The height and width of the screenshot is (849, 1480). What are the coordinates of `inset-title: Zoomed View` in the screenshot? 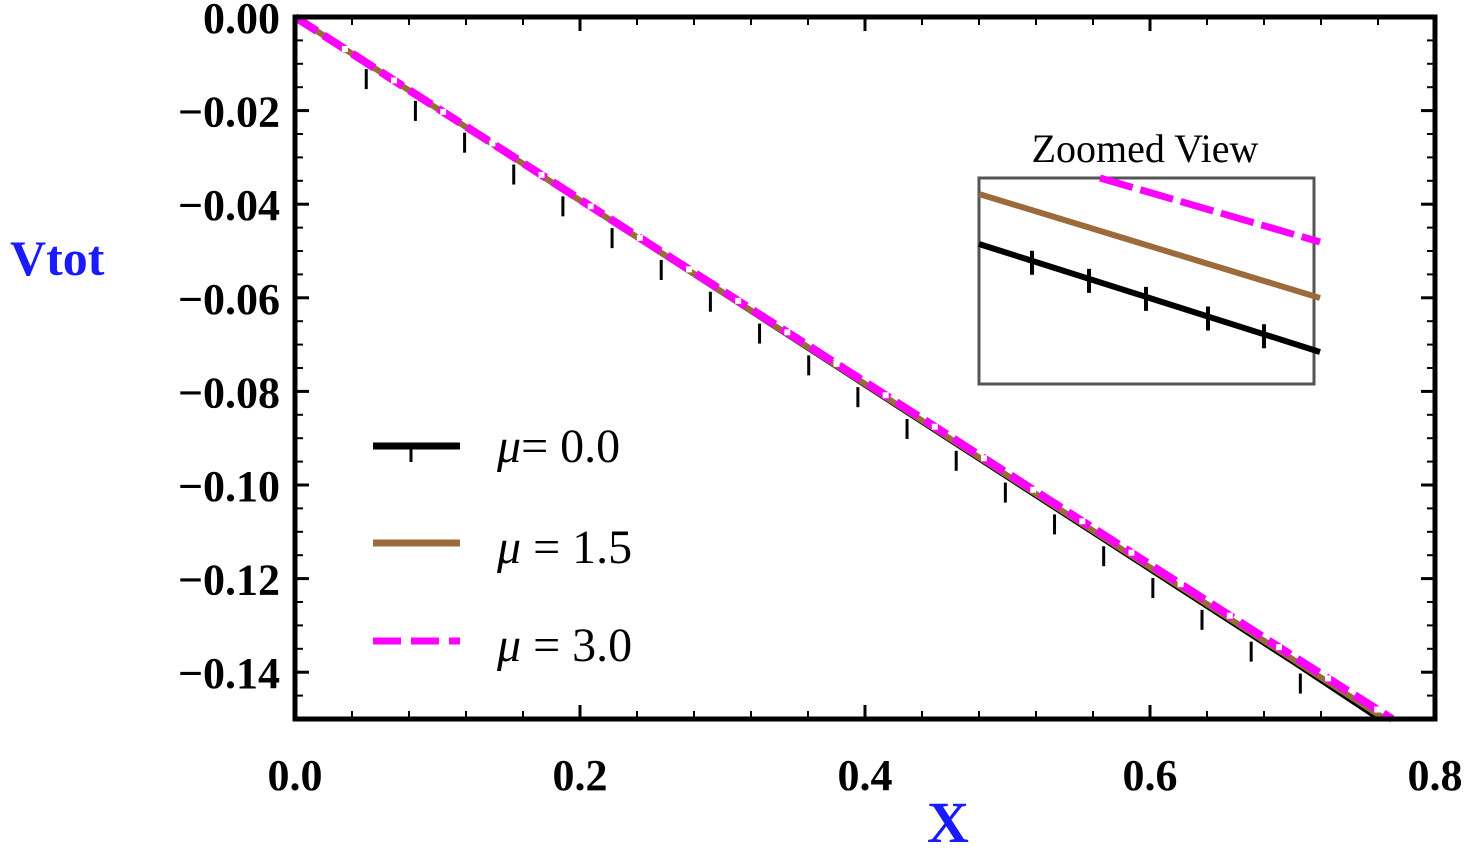 It's located at (1145, 148).